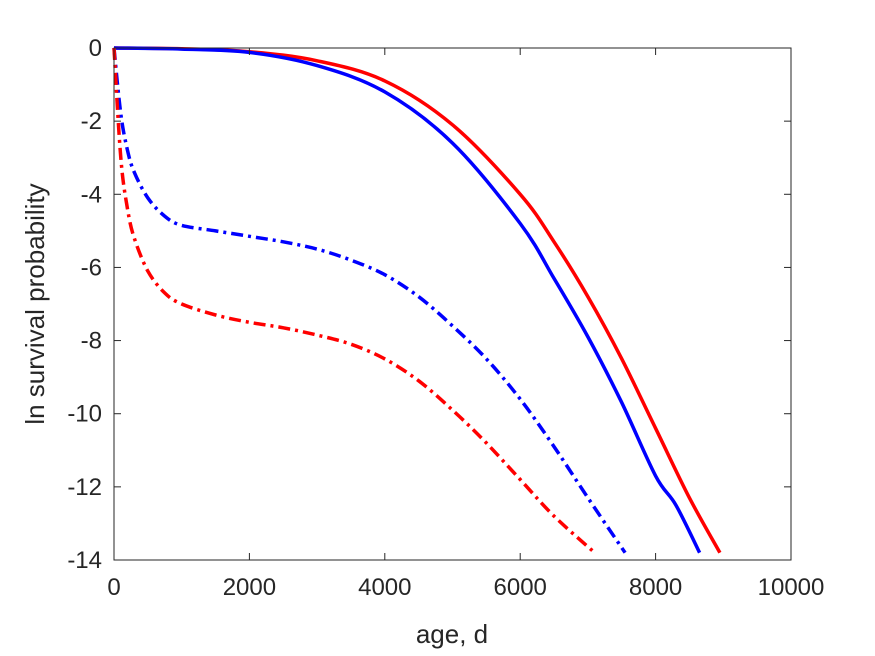 The height and width of the screenshot is (656, 875). Describe the element at coordinates (84, 414) in the screenshot. I see `y-tick-label: -10` at that location.